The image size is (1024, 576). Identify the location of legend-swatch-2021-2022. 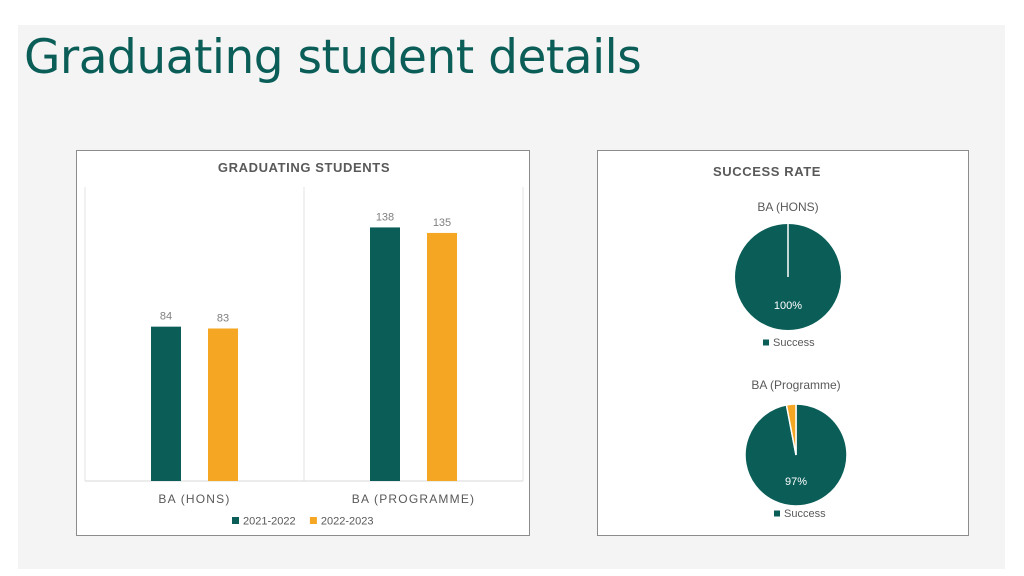
(235, 520).